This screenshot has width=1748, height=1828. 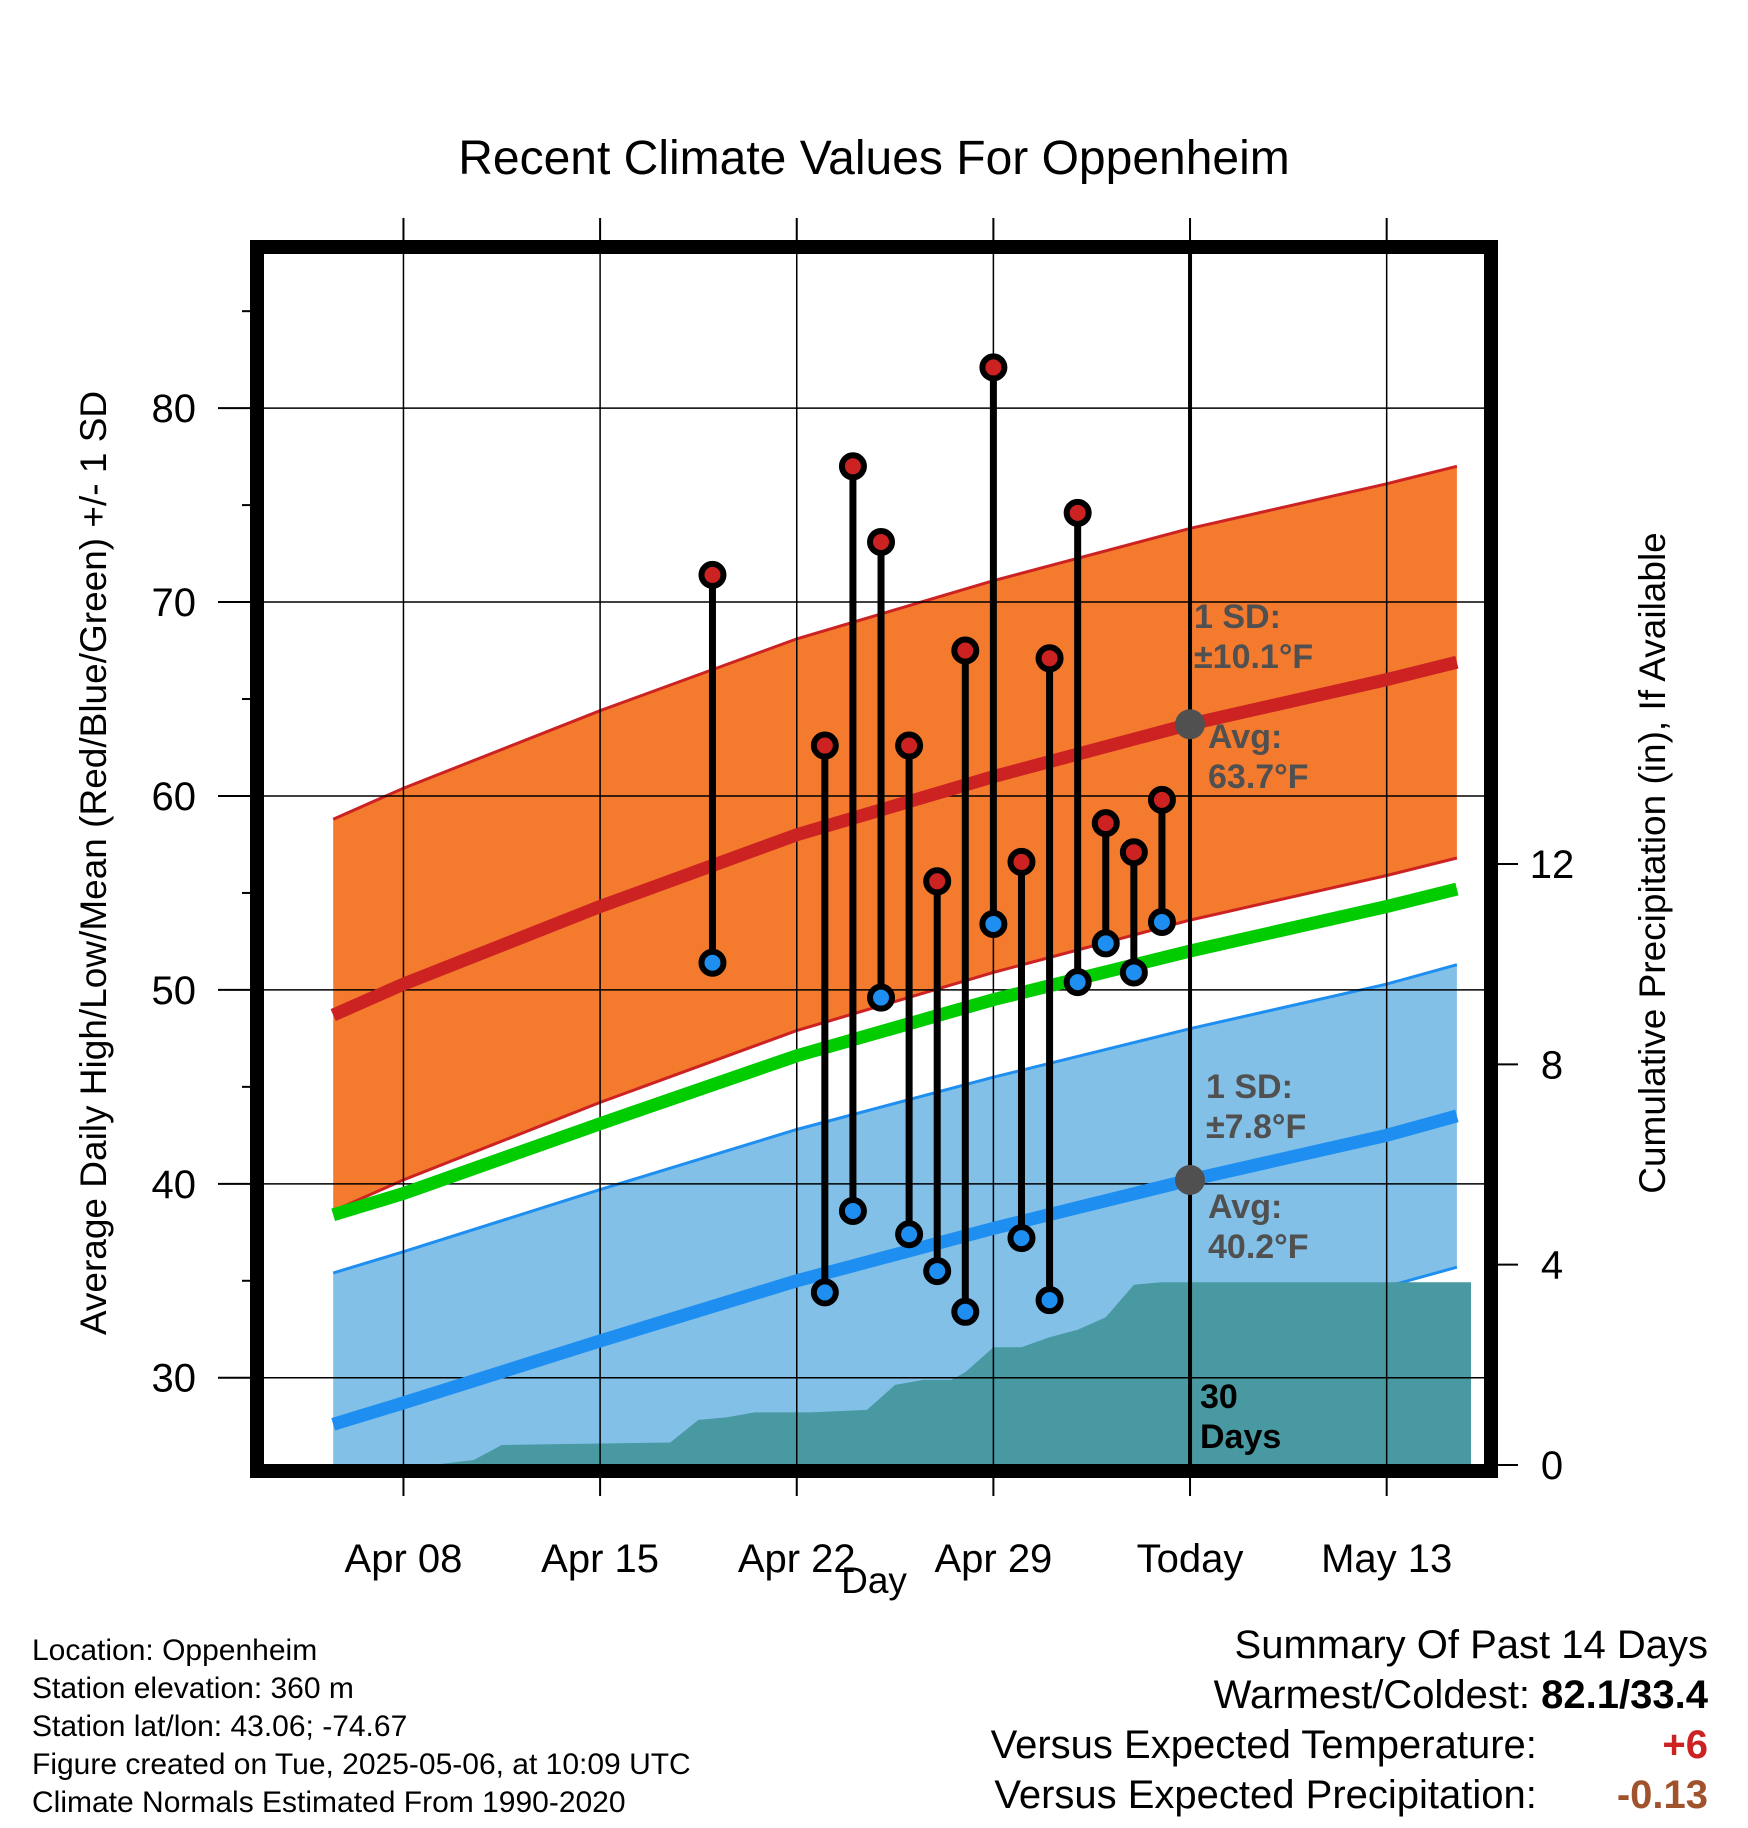 I want to click on y2-tick-label: 12, so click(x=1552, y=865).